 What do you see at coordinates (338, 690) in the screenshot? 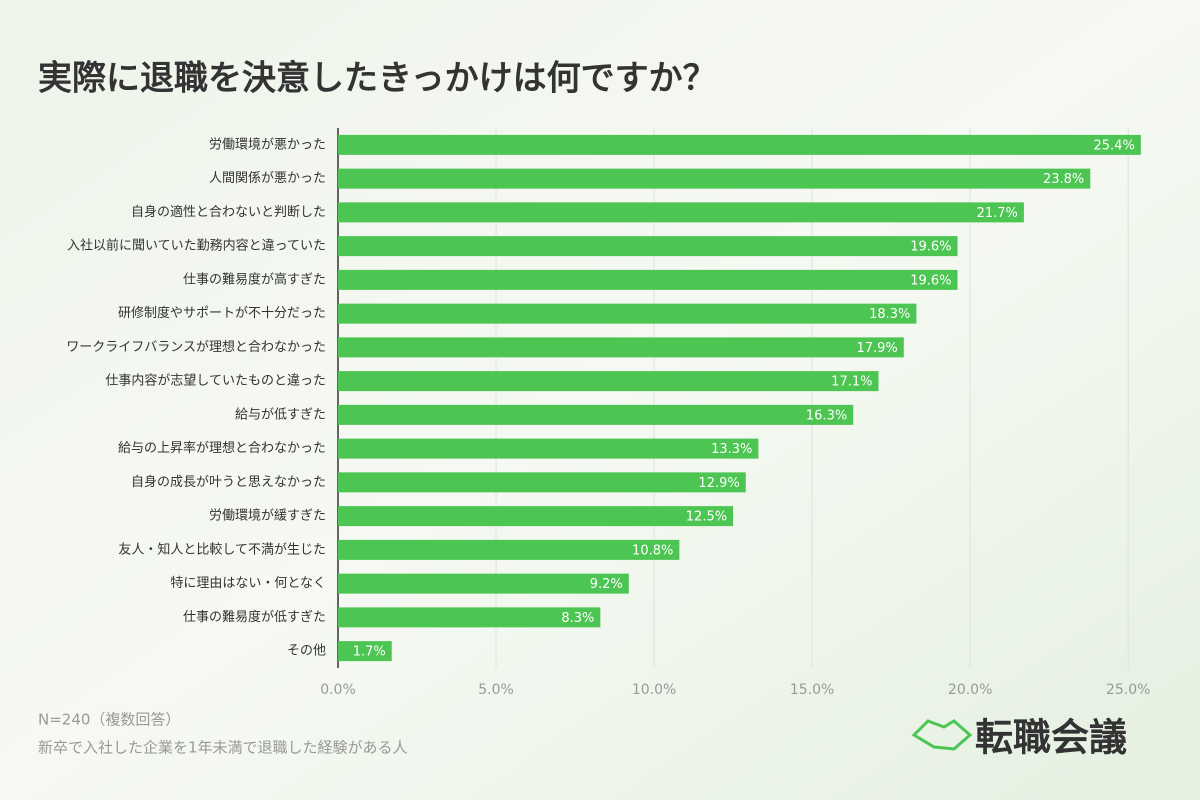
I see `x-tick-label: 0.0%` at bounding box center [338, 690].